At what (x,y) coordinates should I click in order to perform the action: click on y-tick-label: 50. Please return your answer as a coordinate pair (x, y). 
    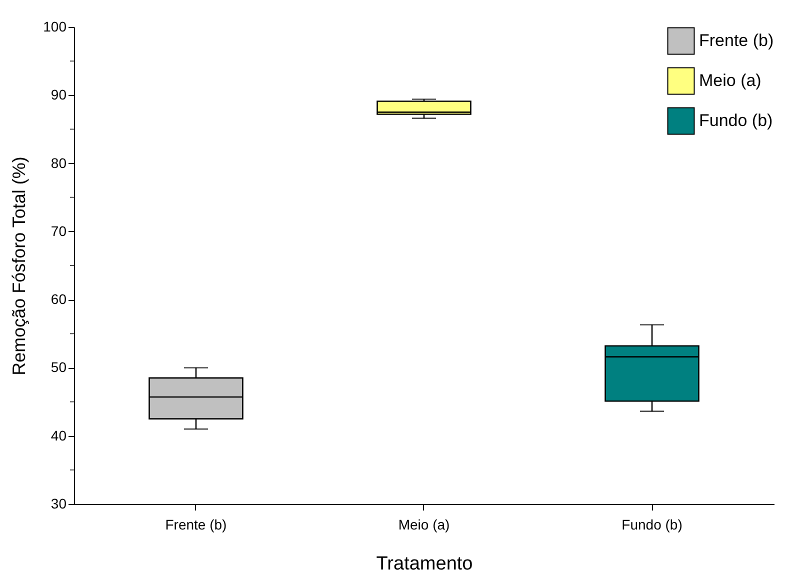
    Looking at the image, I should click on (58, 367).